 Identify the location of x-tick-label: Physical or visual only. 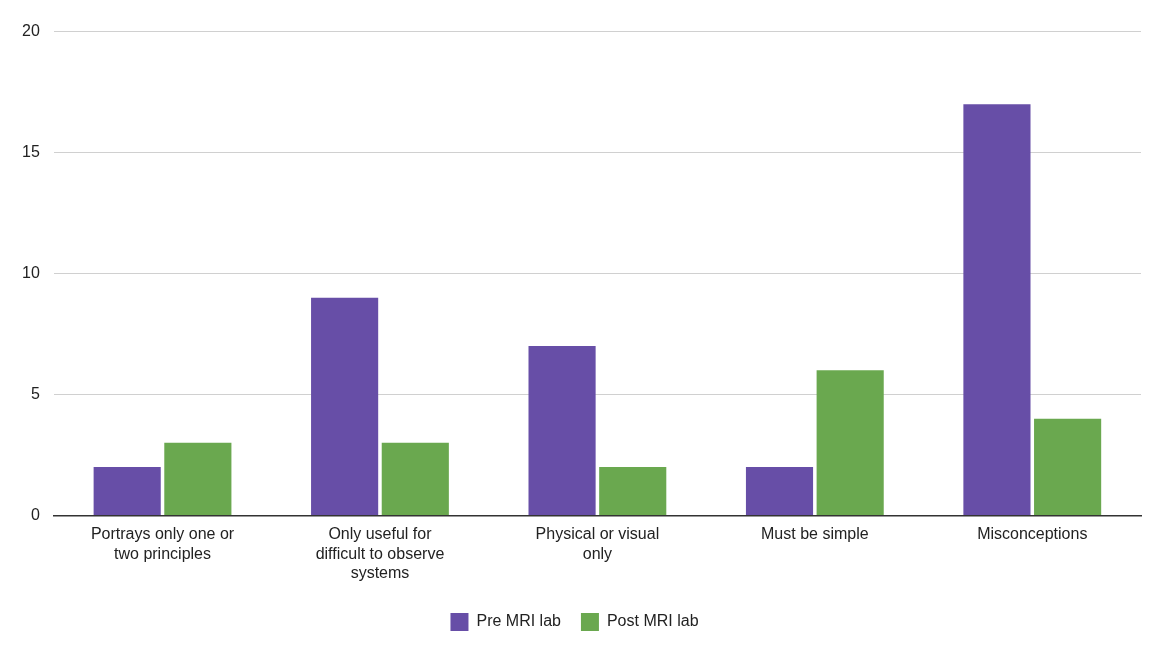
(597, 543).